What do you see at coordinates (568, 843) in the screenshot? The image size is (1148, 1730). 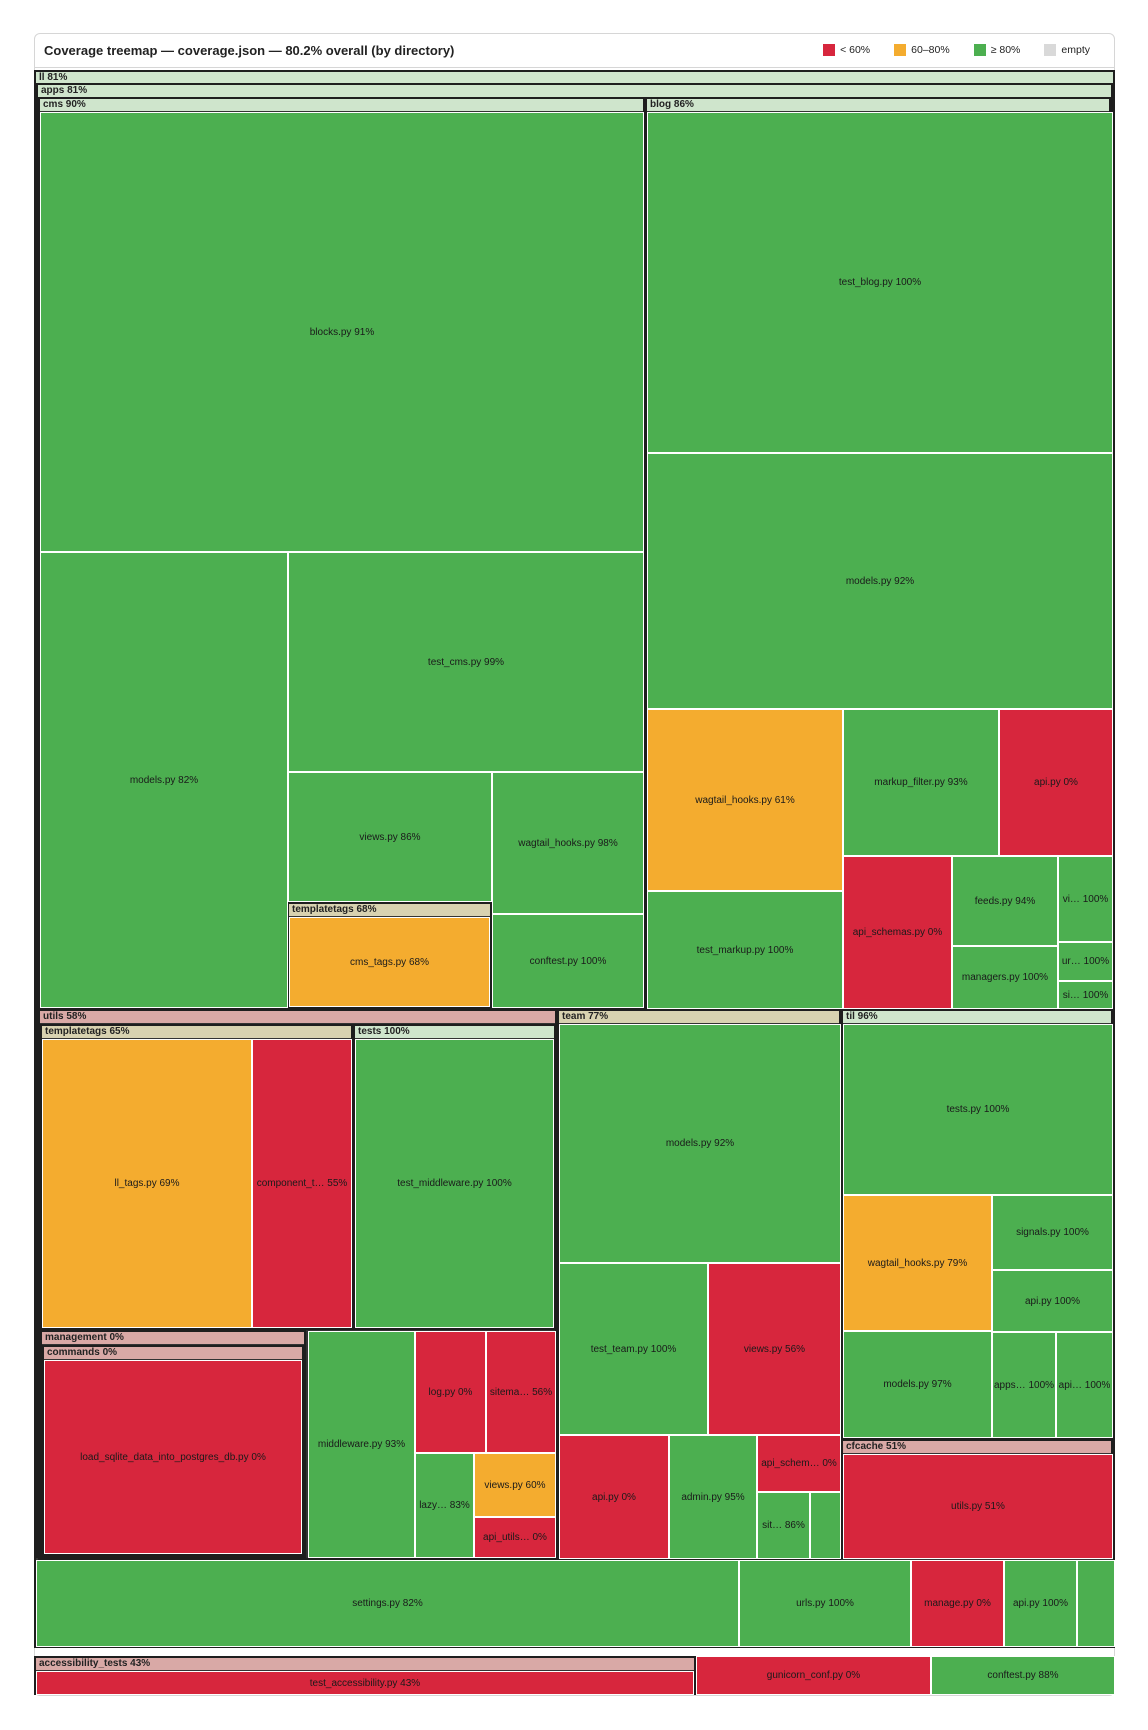 I see `leaf-wagtail-hooks-py-98: wagtail_hooks.py 98%` at bounding box center [568, 843].